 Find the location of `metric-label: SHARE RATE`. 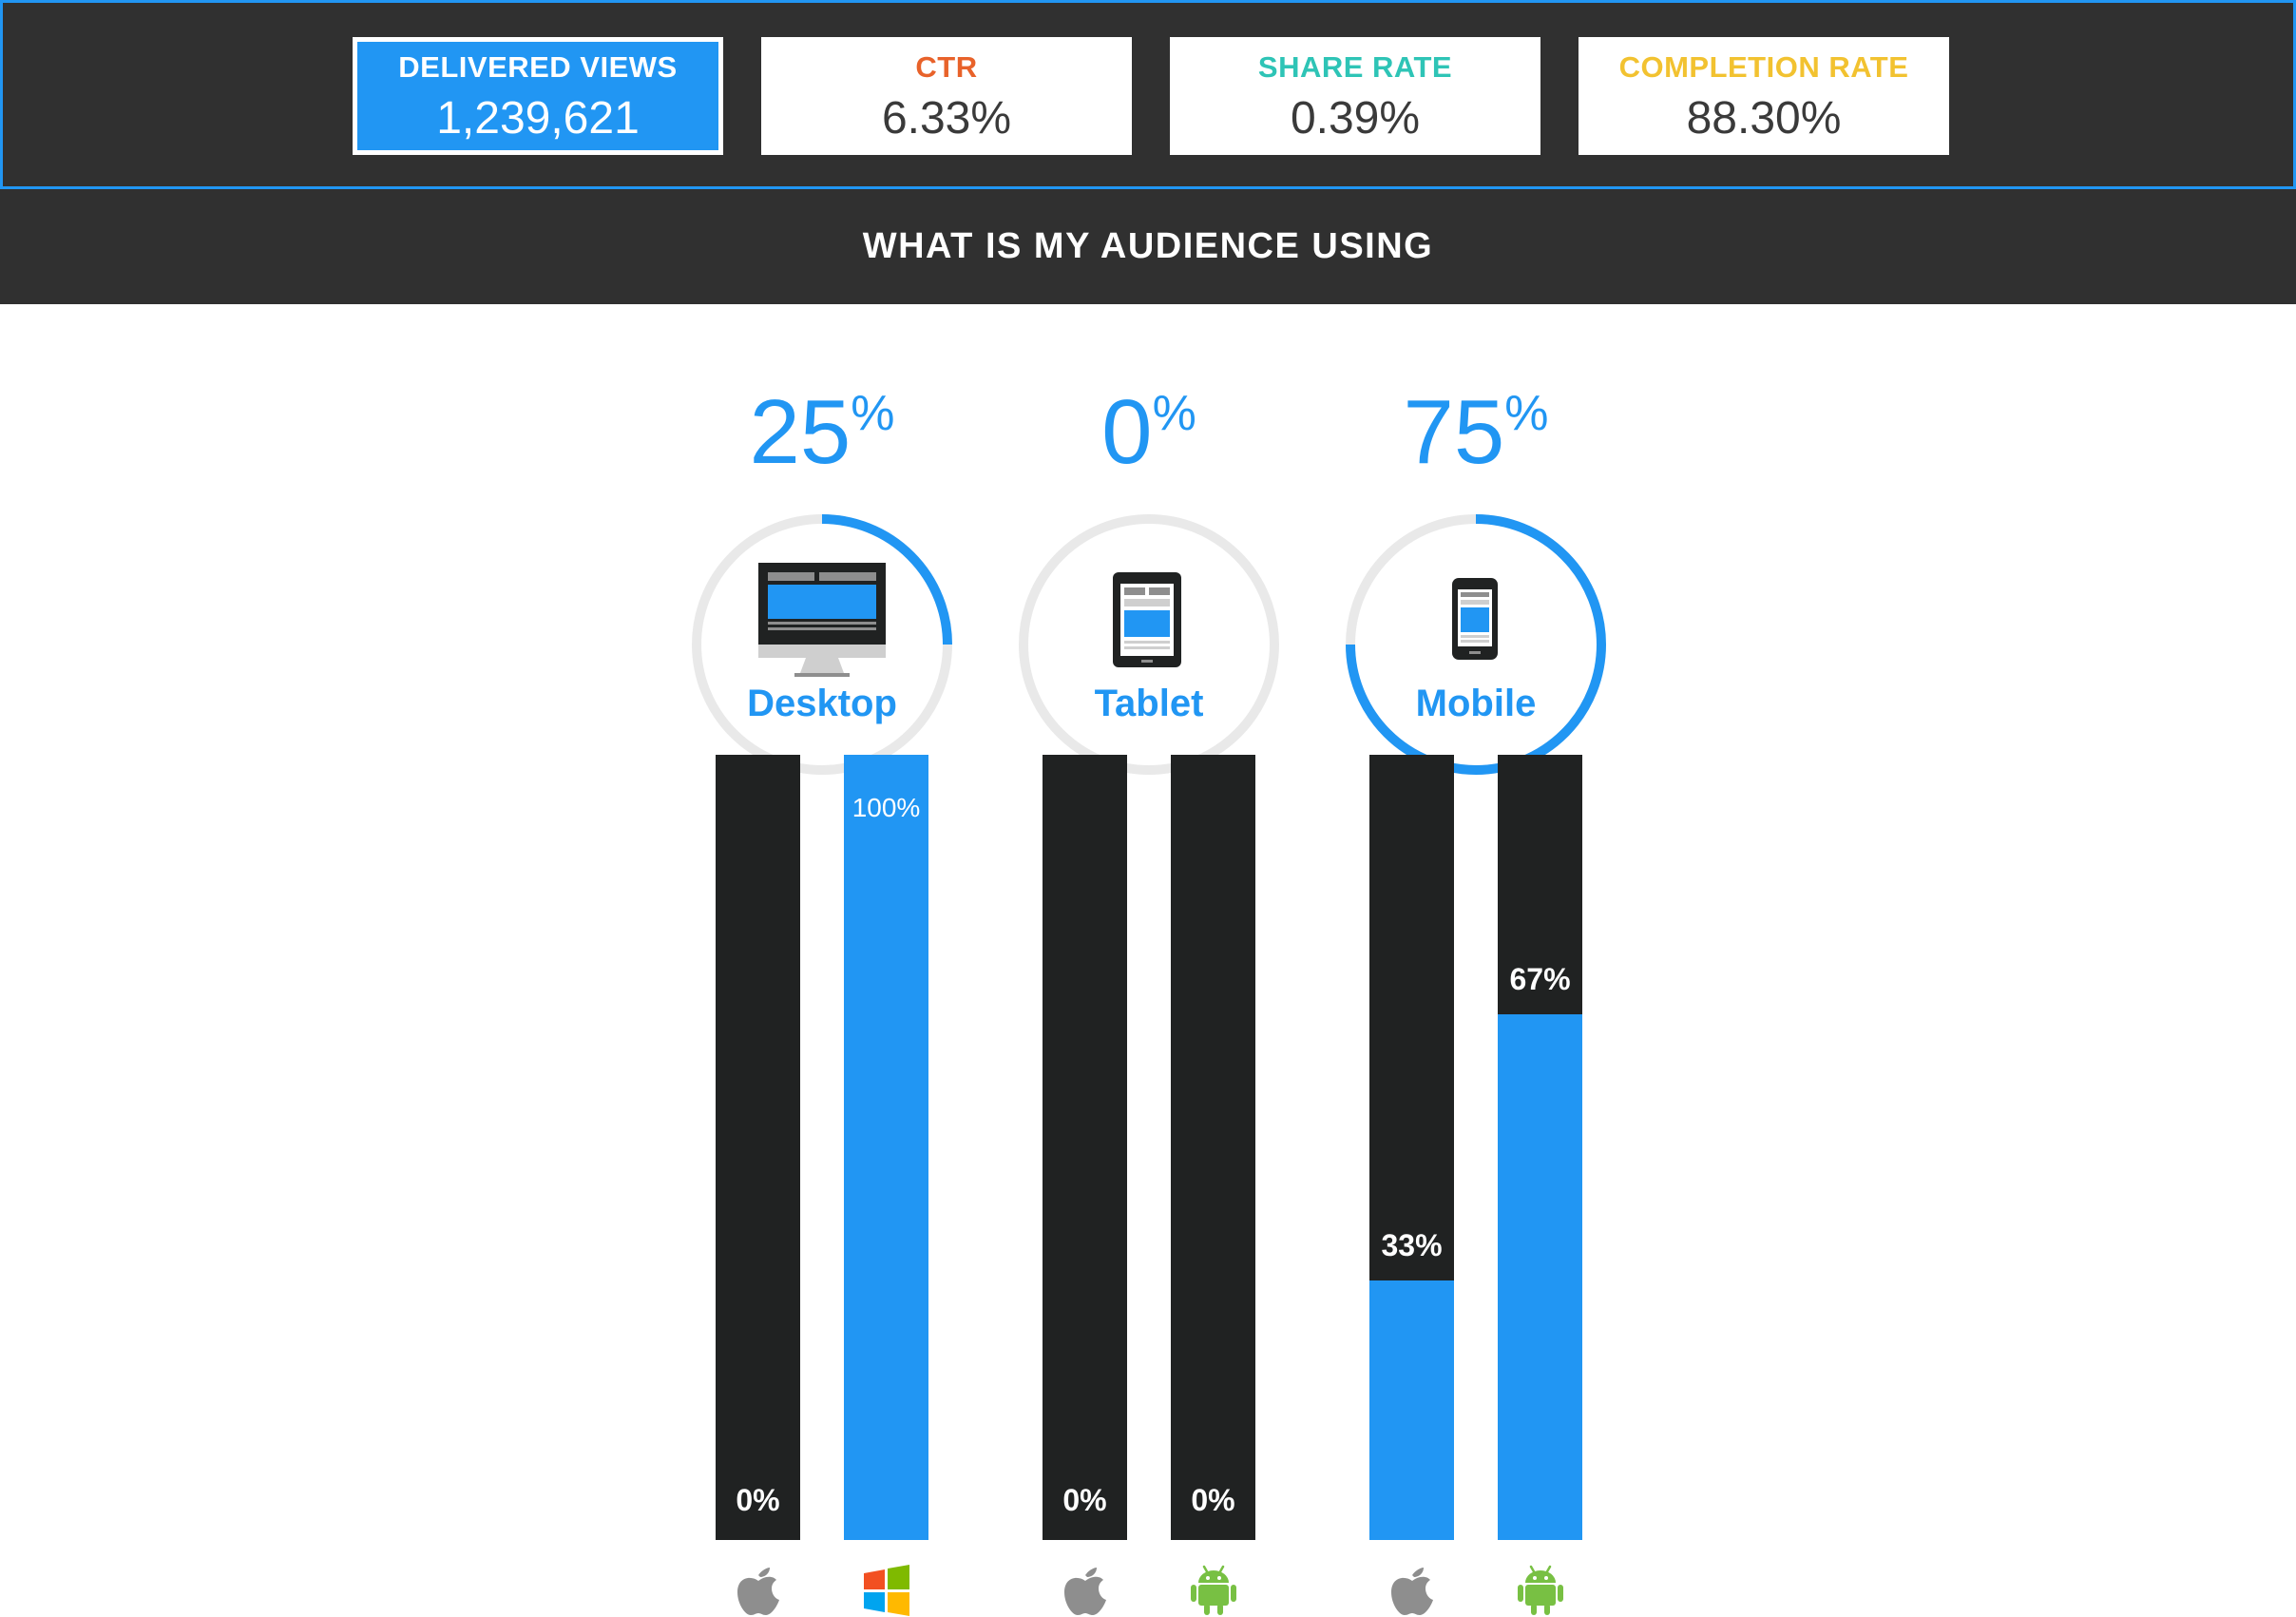

metric-label: SHARE RATE is located at coordinates (1355, 67).